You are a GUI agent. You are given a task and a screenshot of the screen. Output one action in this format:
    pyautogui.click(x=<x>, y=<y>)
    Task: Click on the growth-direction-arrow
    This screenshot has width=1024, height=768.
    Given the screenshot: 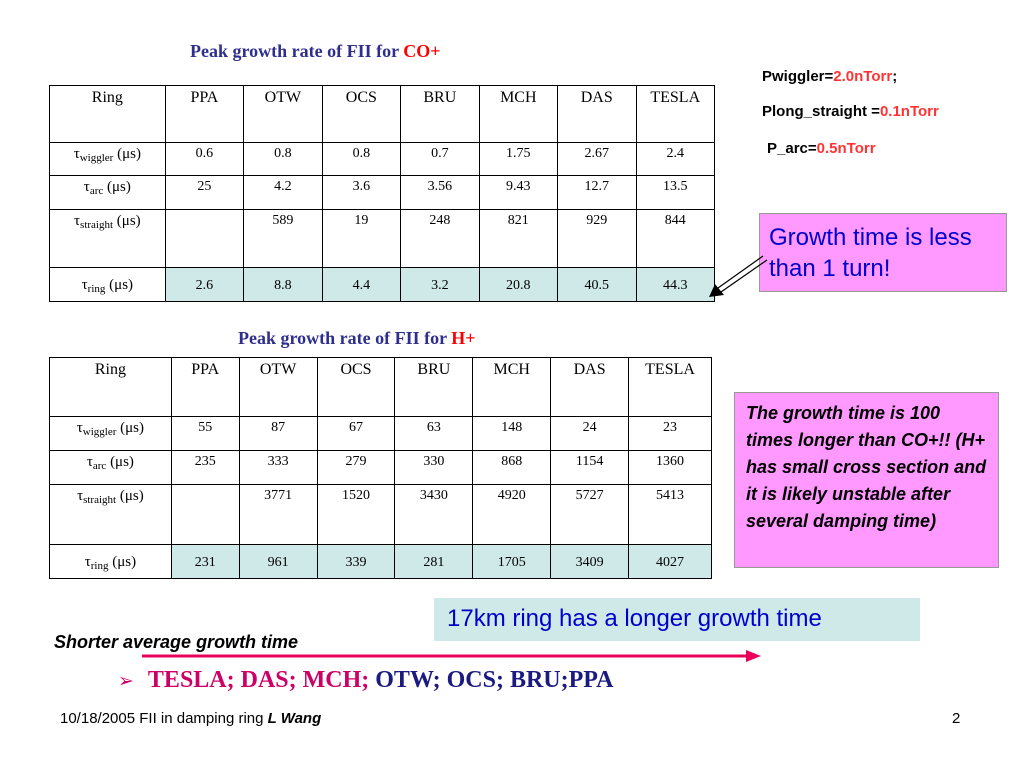 What is the action you would take?
    pyautogui.click(x=451, y=656)
    